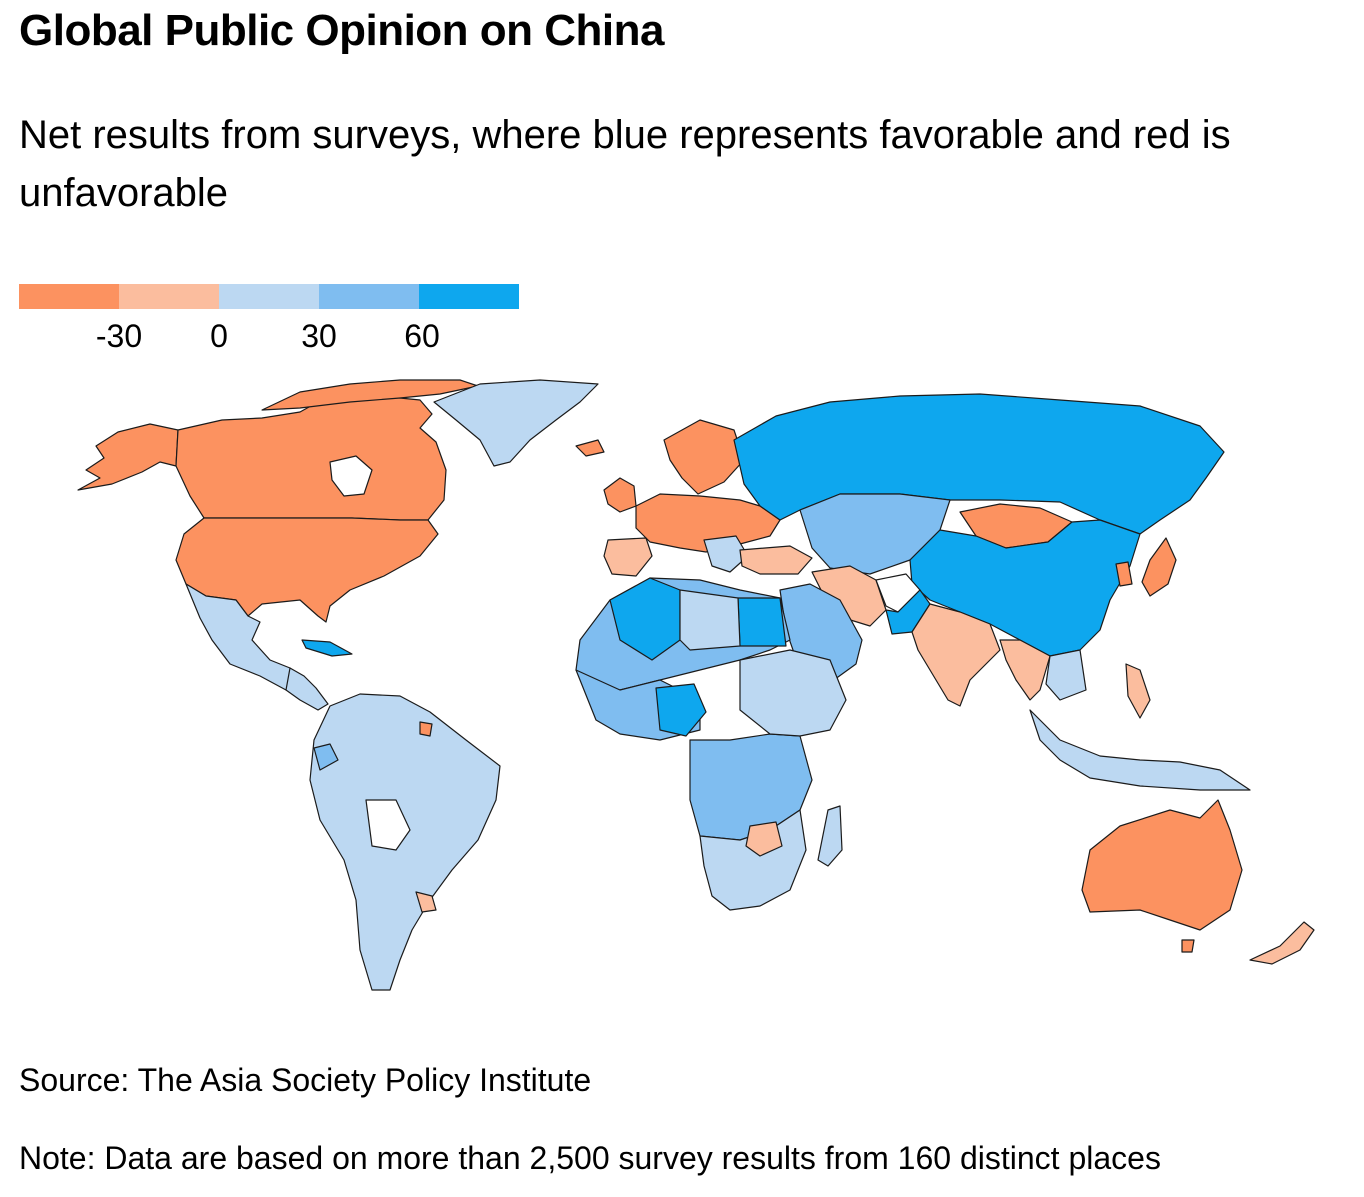 This screenshot has width=1364, height=1197. What do you see at coordinates (169, 296) in the screenshot?
I see `legend-swatch-mild-unfavorable` at bounding box center [169, 296].